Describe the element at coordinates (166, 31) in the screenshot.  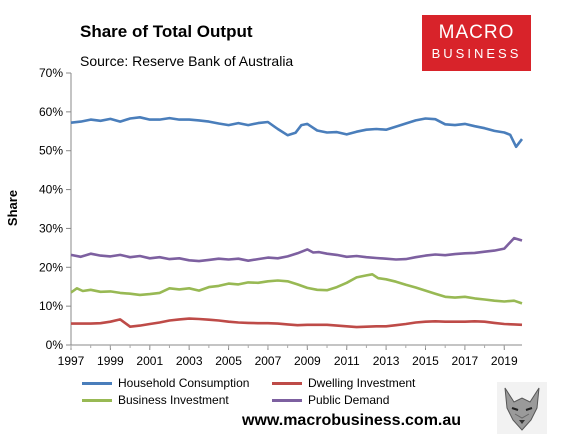
I see `page-title: Share of Total Output` at that location.